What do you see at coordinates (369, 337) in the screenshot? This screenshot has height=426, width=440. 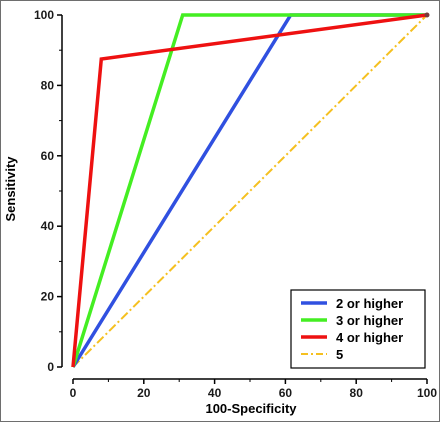 I see `legend-label: 4 or higher` at bounding box center [369, 337].